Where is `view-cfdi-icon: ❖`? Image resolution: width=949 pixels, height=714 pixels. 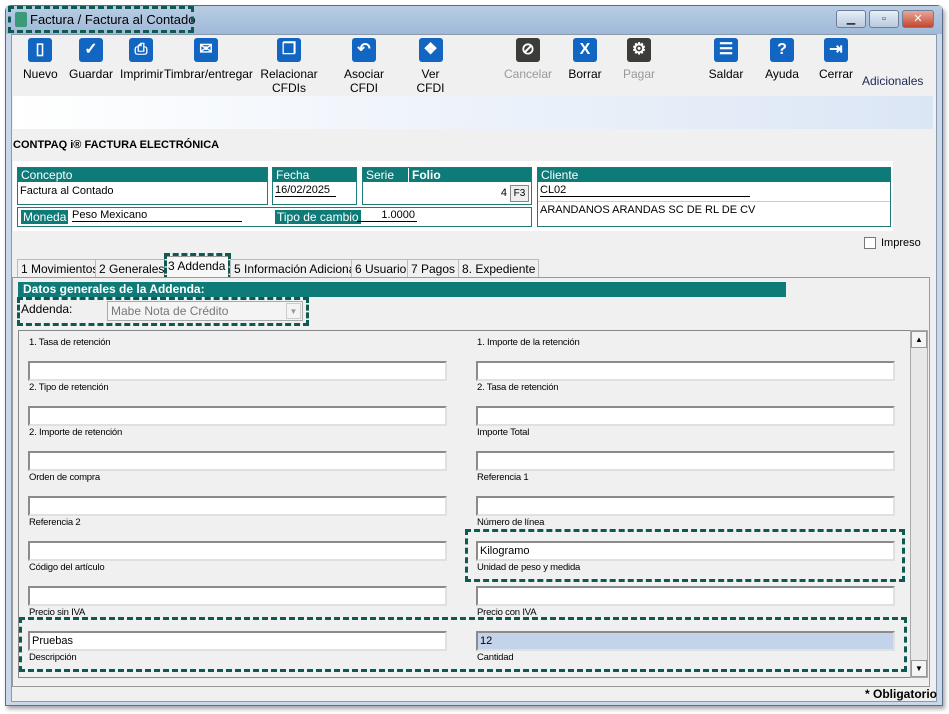
view-cfdi-icon: ❖ is located at coordinates (430, 50).